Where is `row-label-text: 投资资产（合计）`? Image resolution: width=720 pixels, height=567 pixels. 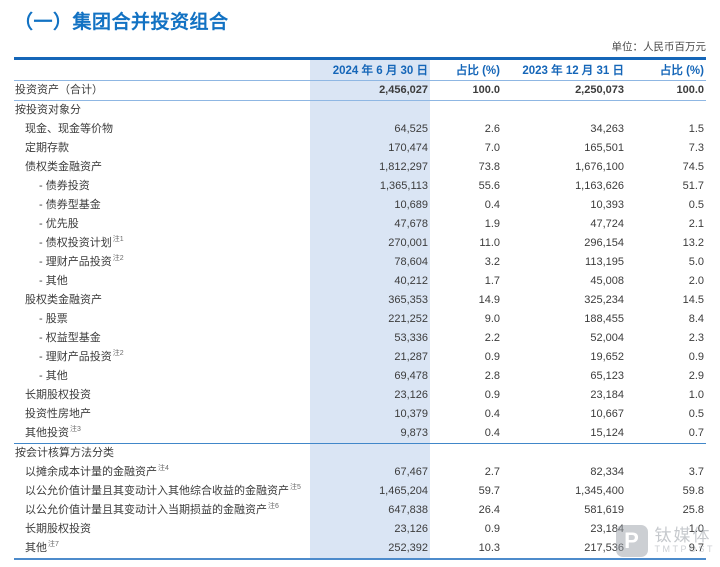
row-label-text: 投资资产（合计） is located at coordinates (59, 90).